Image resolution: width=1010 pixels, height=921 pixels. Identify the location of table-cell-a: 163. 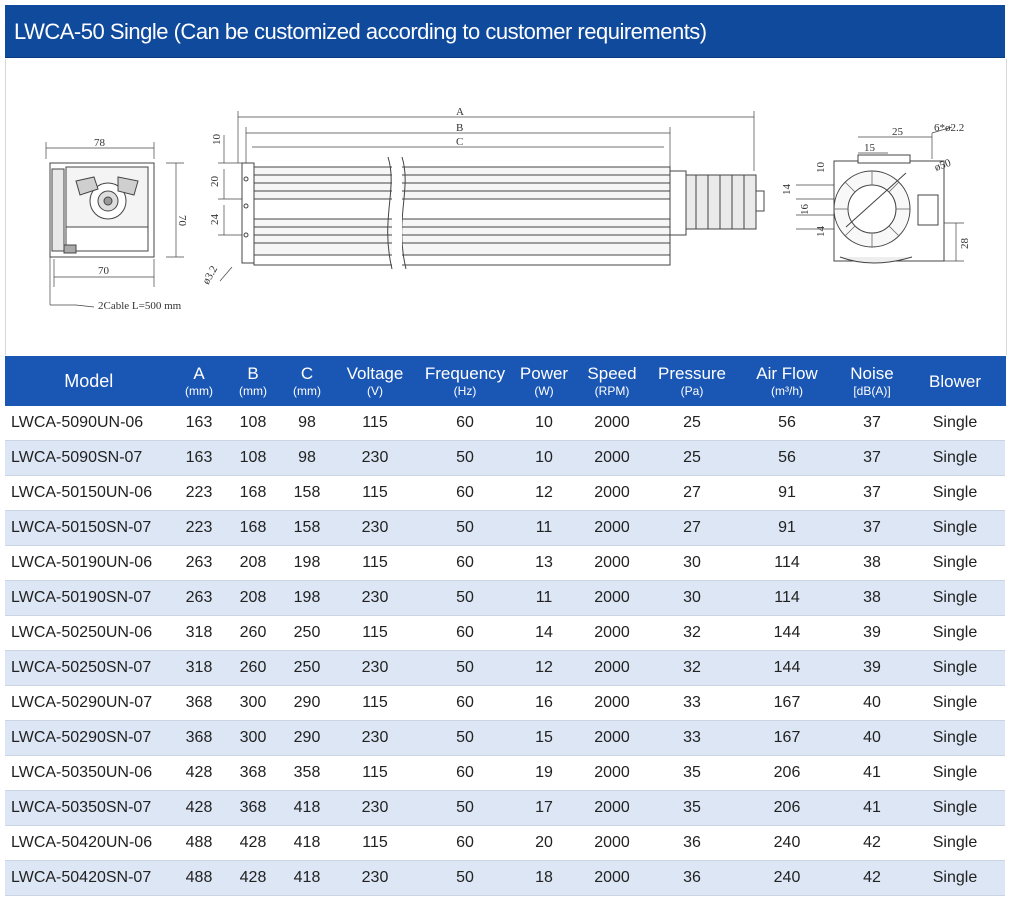
(199, 423).